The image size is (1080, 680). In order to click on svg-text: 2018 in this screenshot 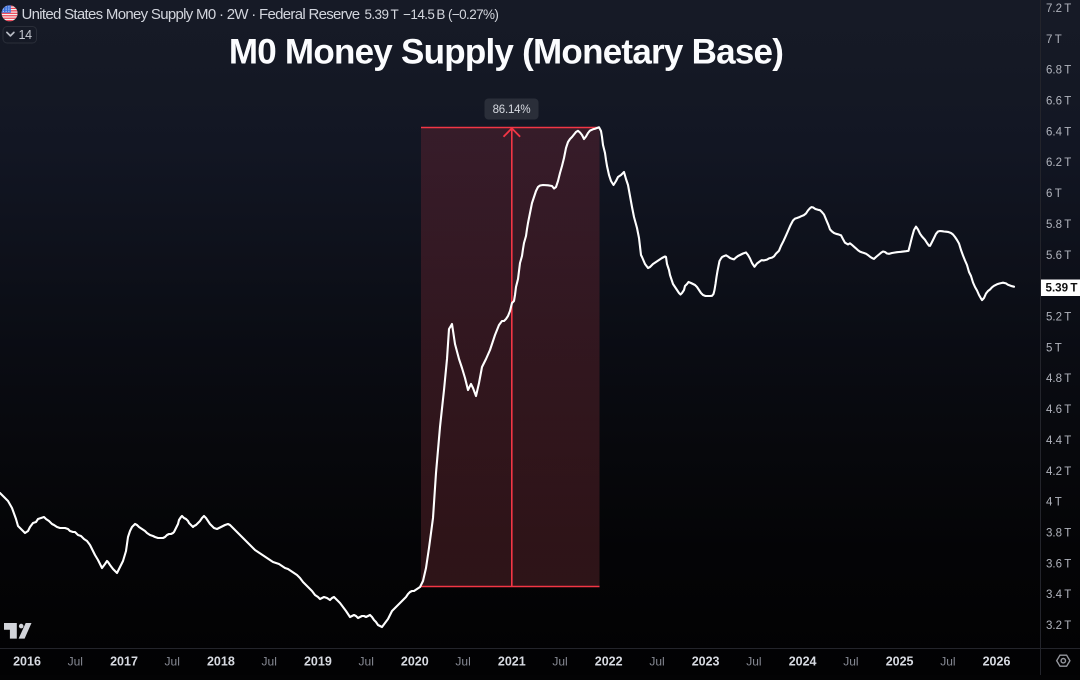, I will do `click(221, 662)`.